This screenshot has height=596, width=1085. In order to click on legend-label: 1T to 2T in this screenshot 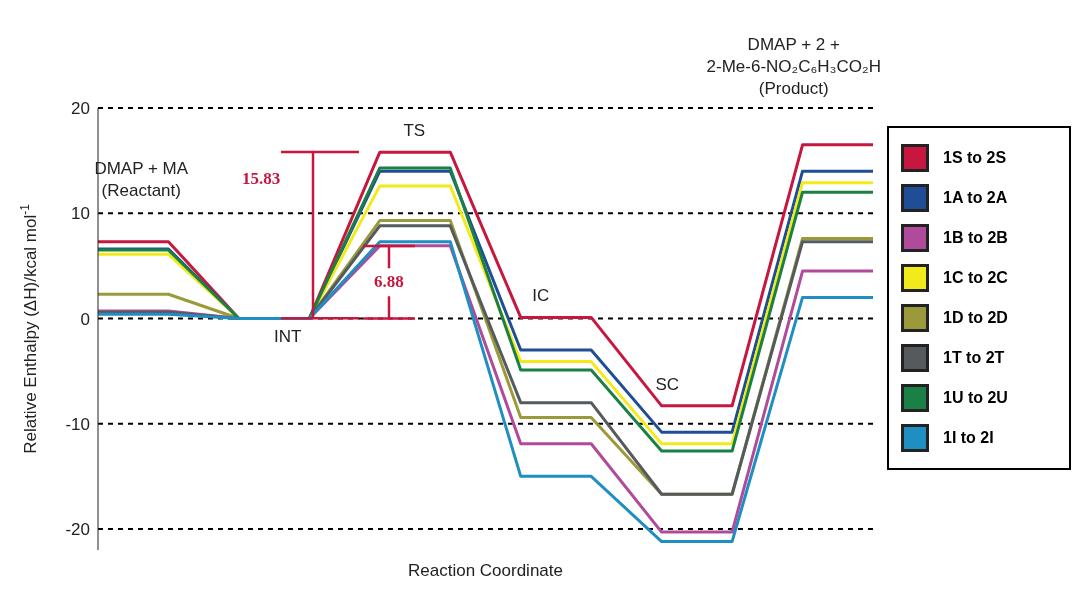, I will do `click(974, 358)`.